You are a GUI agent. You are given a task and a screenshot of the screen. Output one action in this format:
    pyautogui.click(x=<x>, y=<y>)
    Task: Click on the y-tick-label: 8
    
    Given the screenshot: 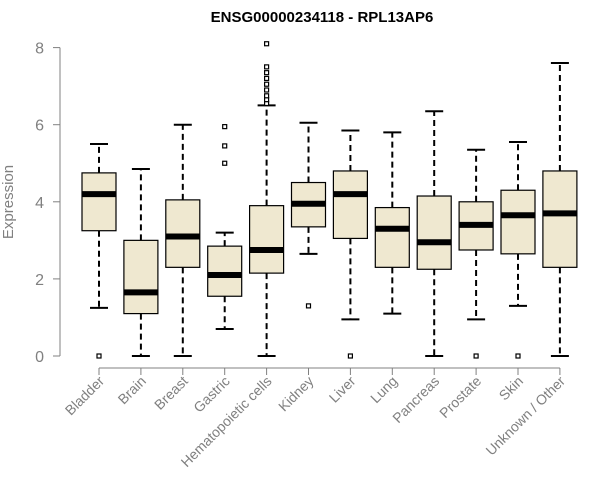 What is the action you would take?
    pyautogui.click(x=39, y=49)
    